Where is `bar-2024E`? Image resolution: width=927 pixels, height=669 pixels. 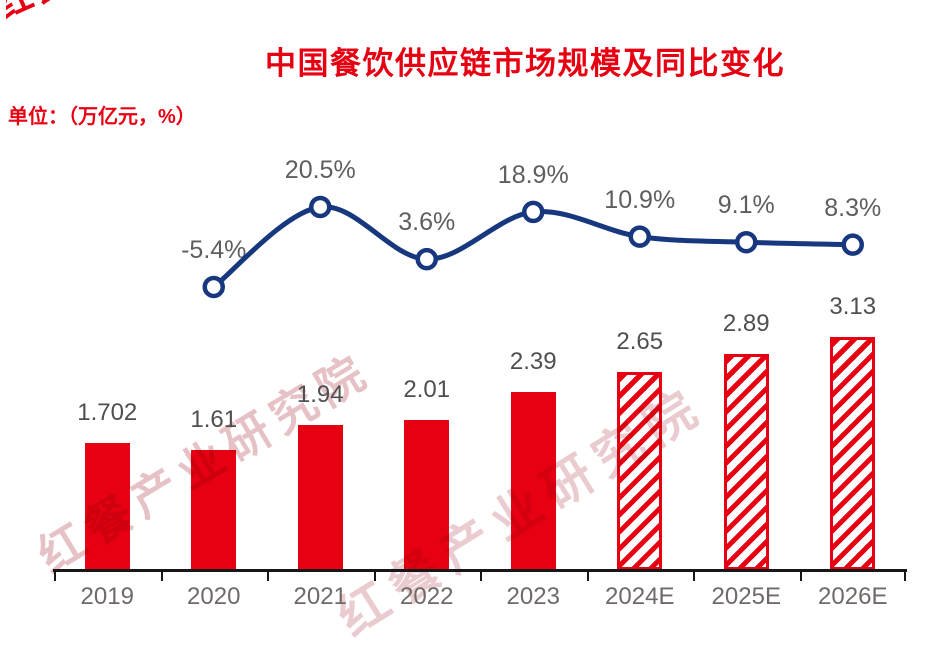 bar-2024E is located at coordinates (640, 471).